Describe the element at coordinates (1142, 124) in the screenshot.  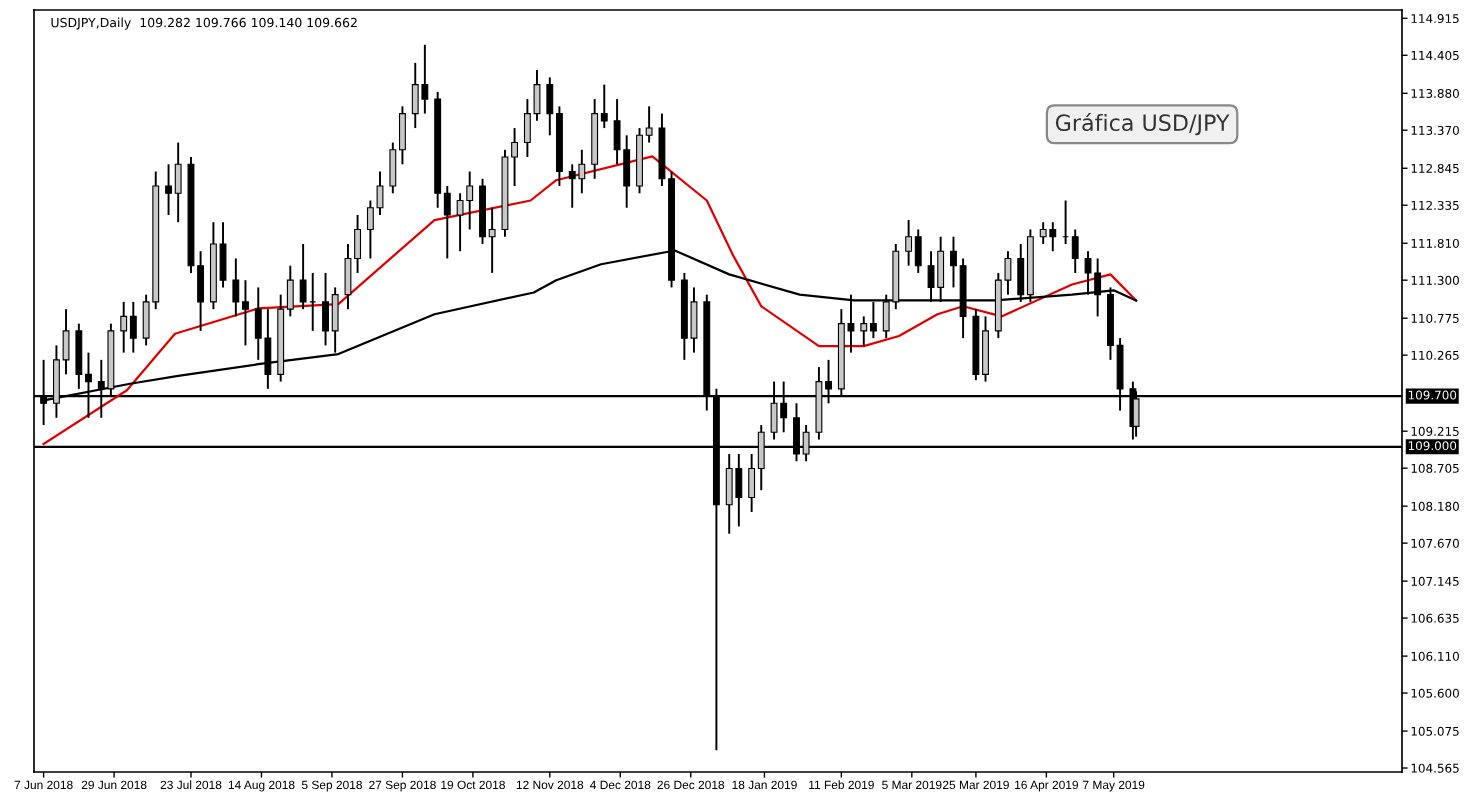
I see `annotation: Gráfica USD/JPY` at that location.